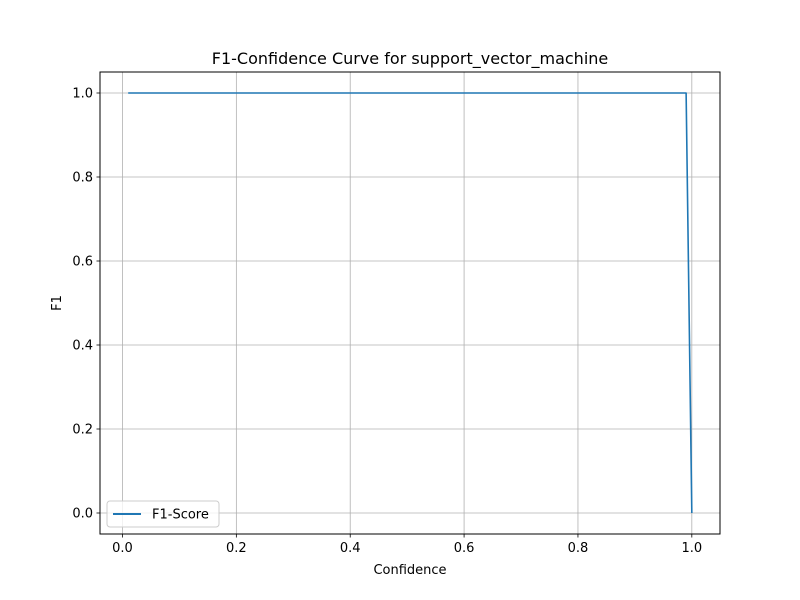  I want to click on x-tick-label: 0.8, so click(578, 548).